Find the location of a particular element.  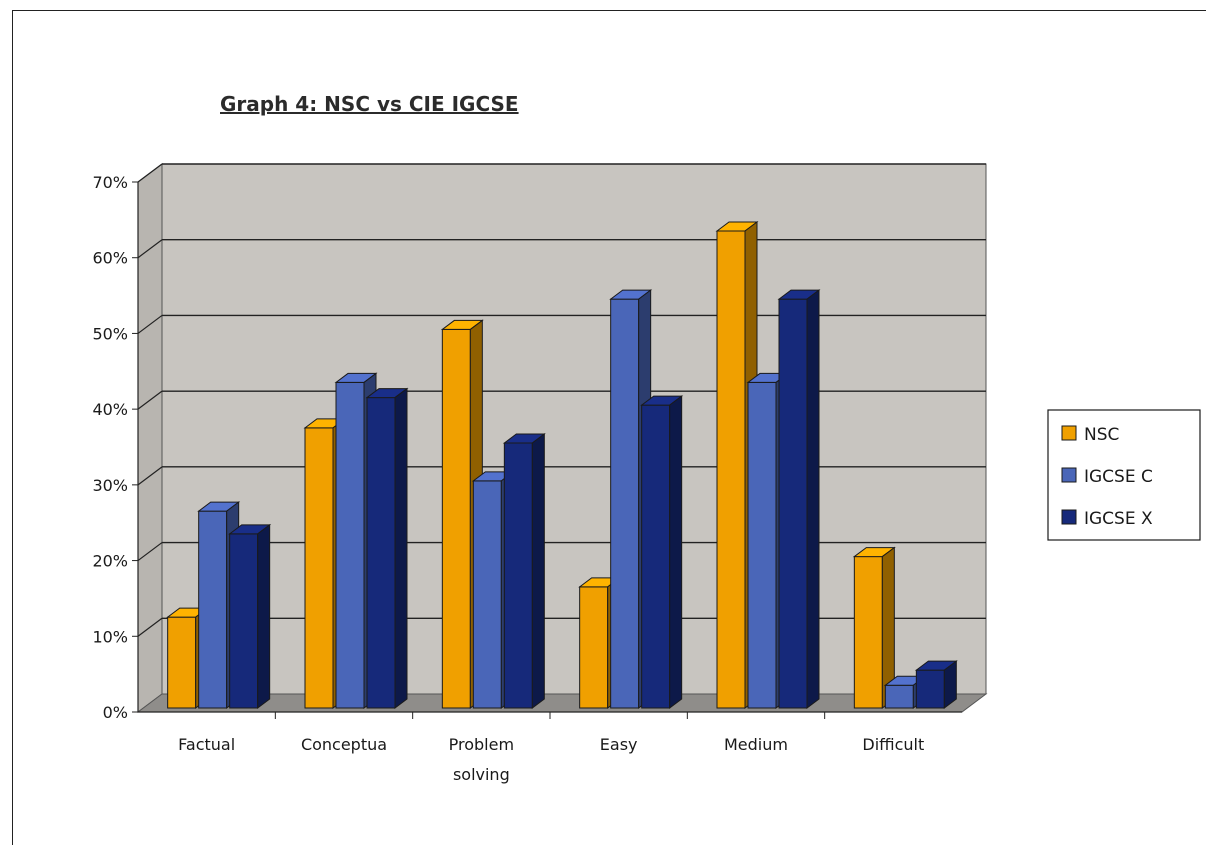

y-tick-label: 60% is located at coordinates (110, 258).